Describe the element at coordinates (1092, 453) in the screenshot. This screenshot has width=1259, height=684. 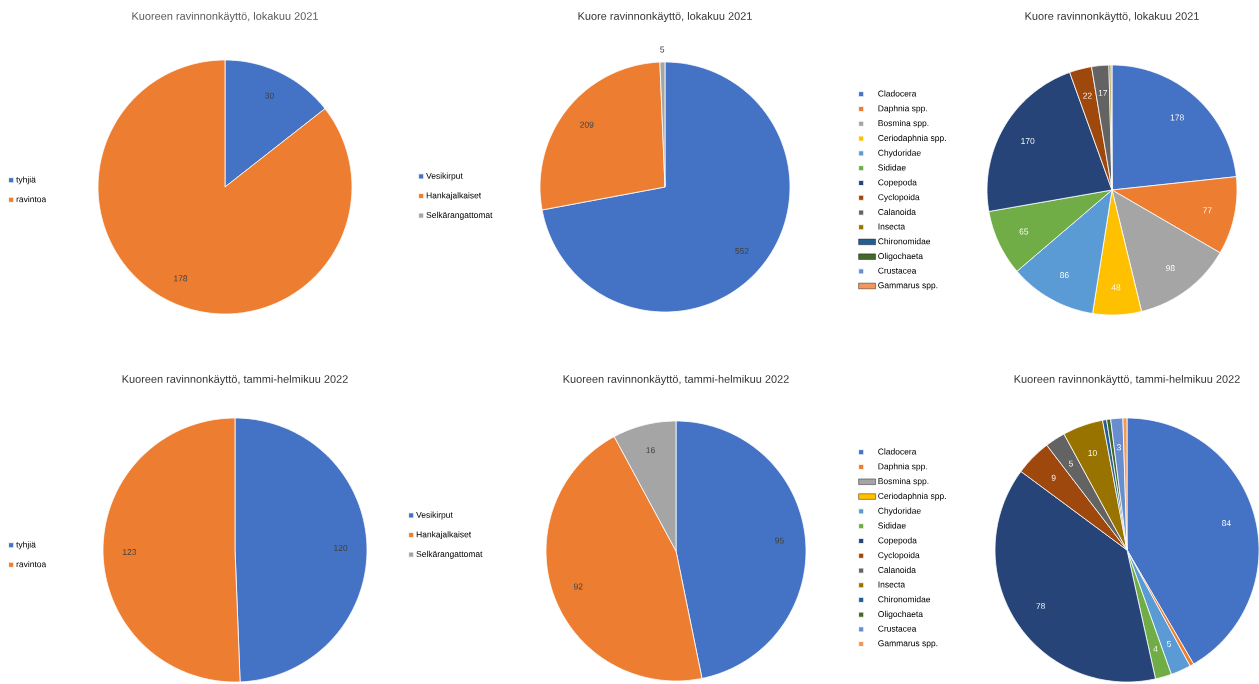
I see `data-label: 10` at that location.